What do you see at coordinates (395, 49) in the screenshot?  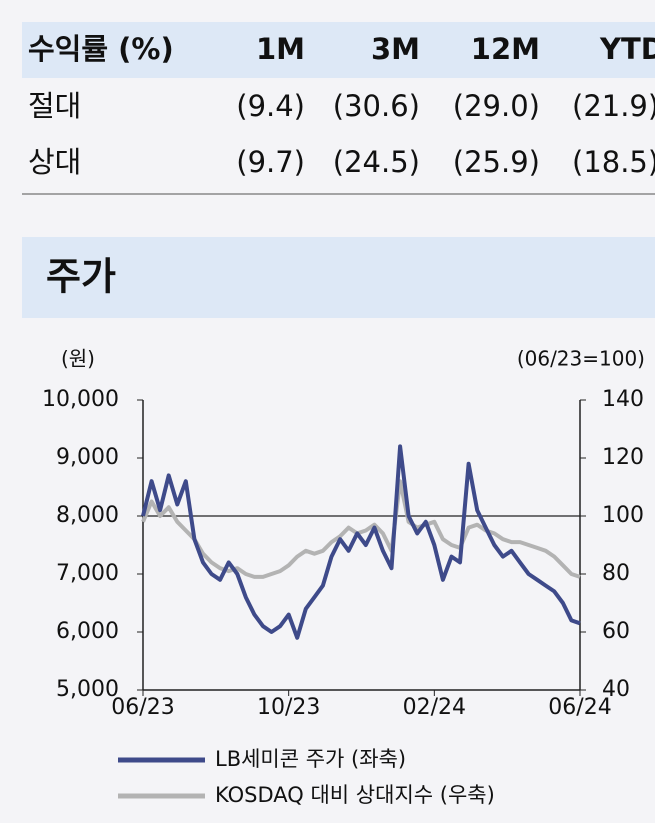 I see `table-header-cell: 3M` at bounding box center [395, 49].